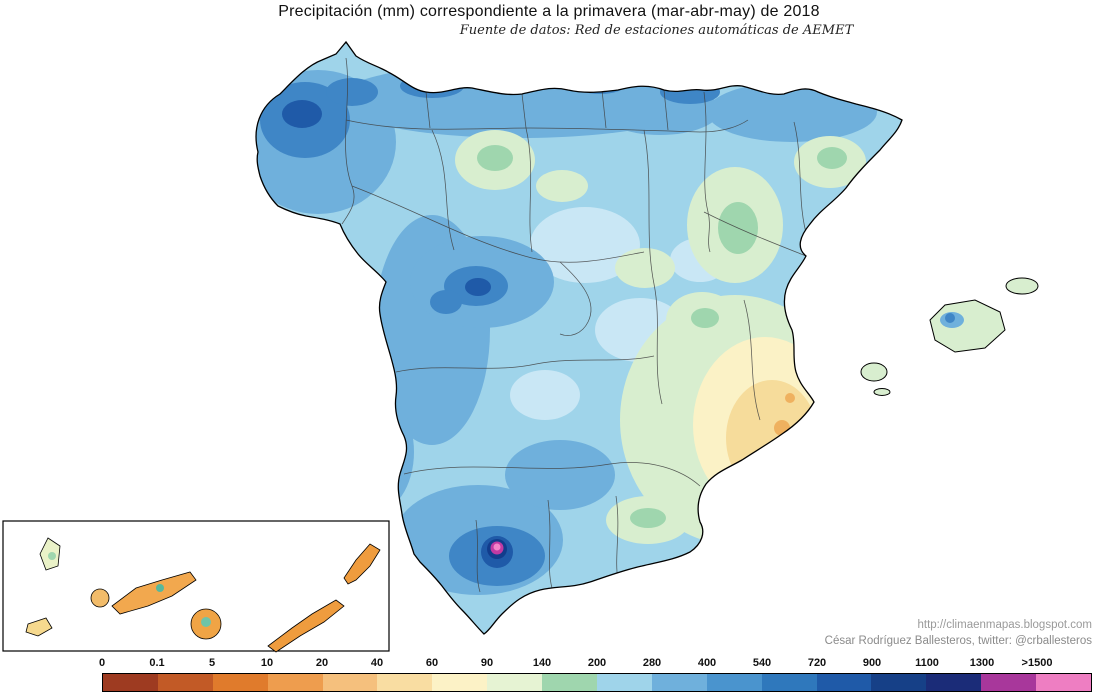 The width and height of the screenshot is (1098, 696). I want to click on legend-tick-label: 5, so click(212, 663).